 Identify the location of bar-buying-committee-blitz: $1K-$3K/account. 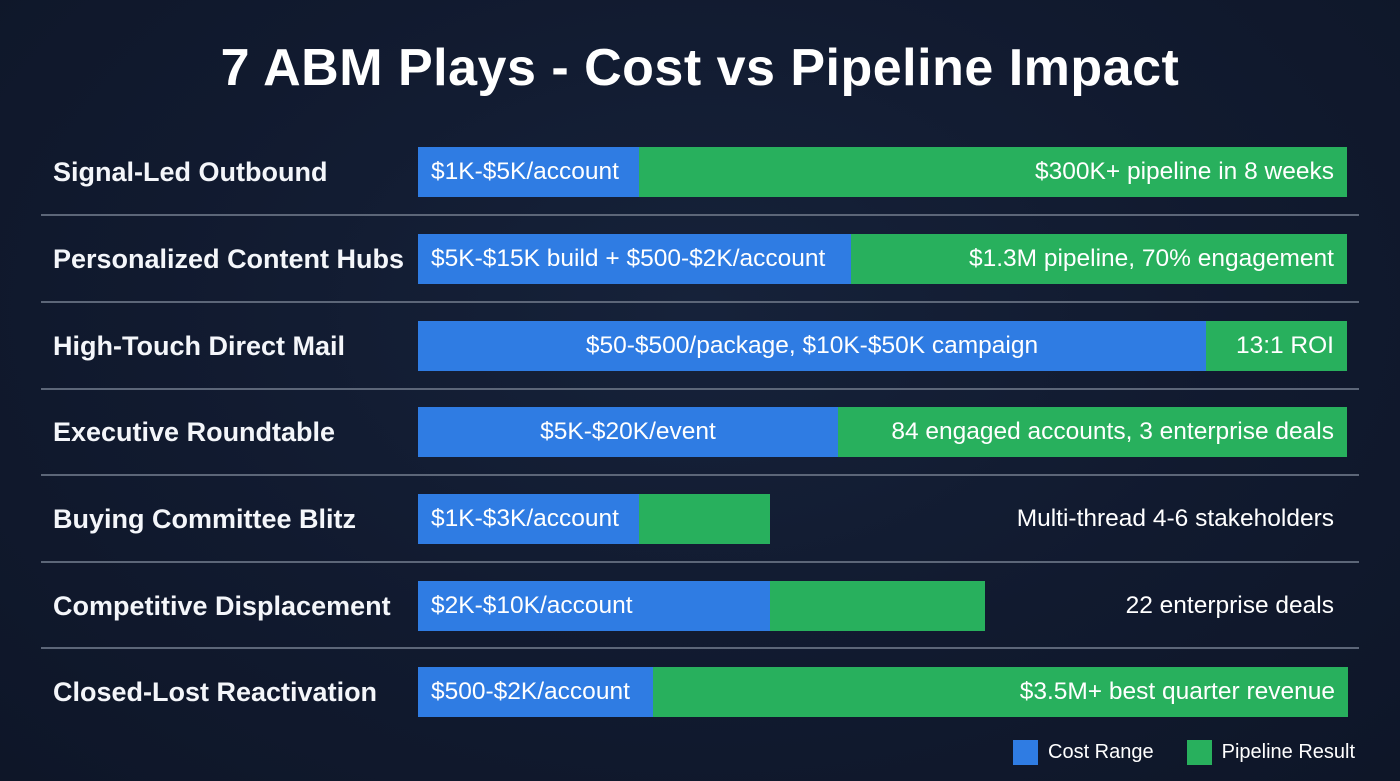
(594, 519).